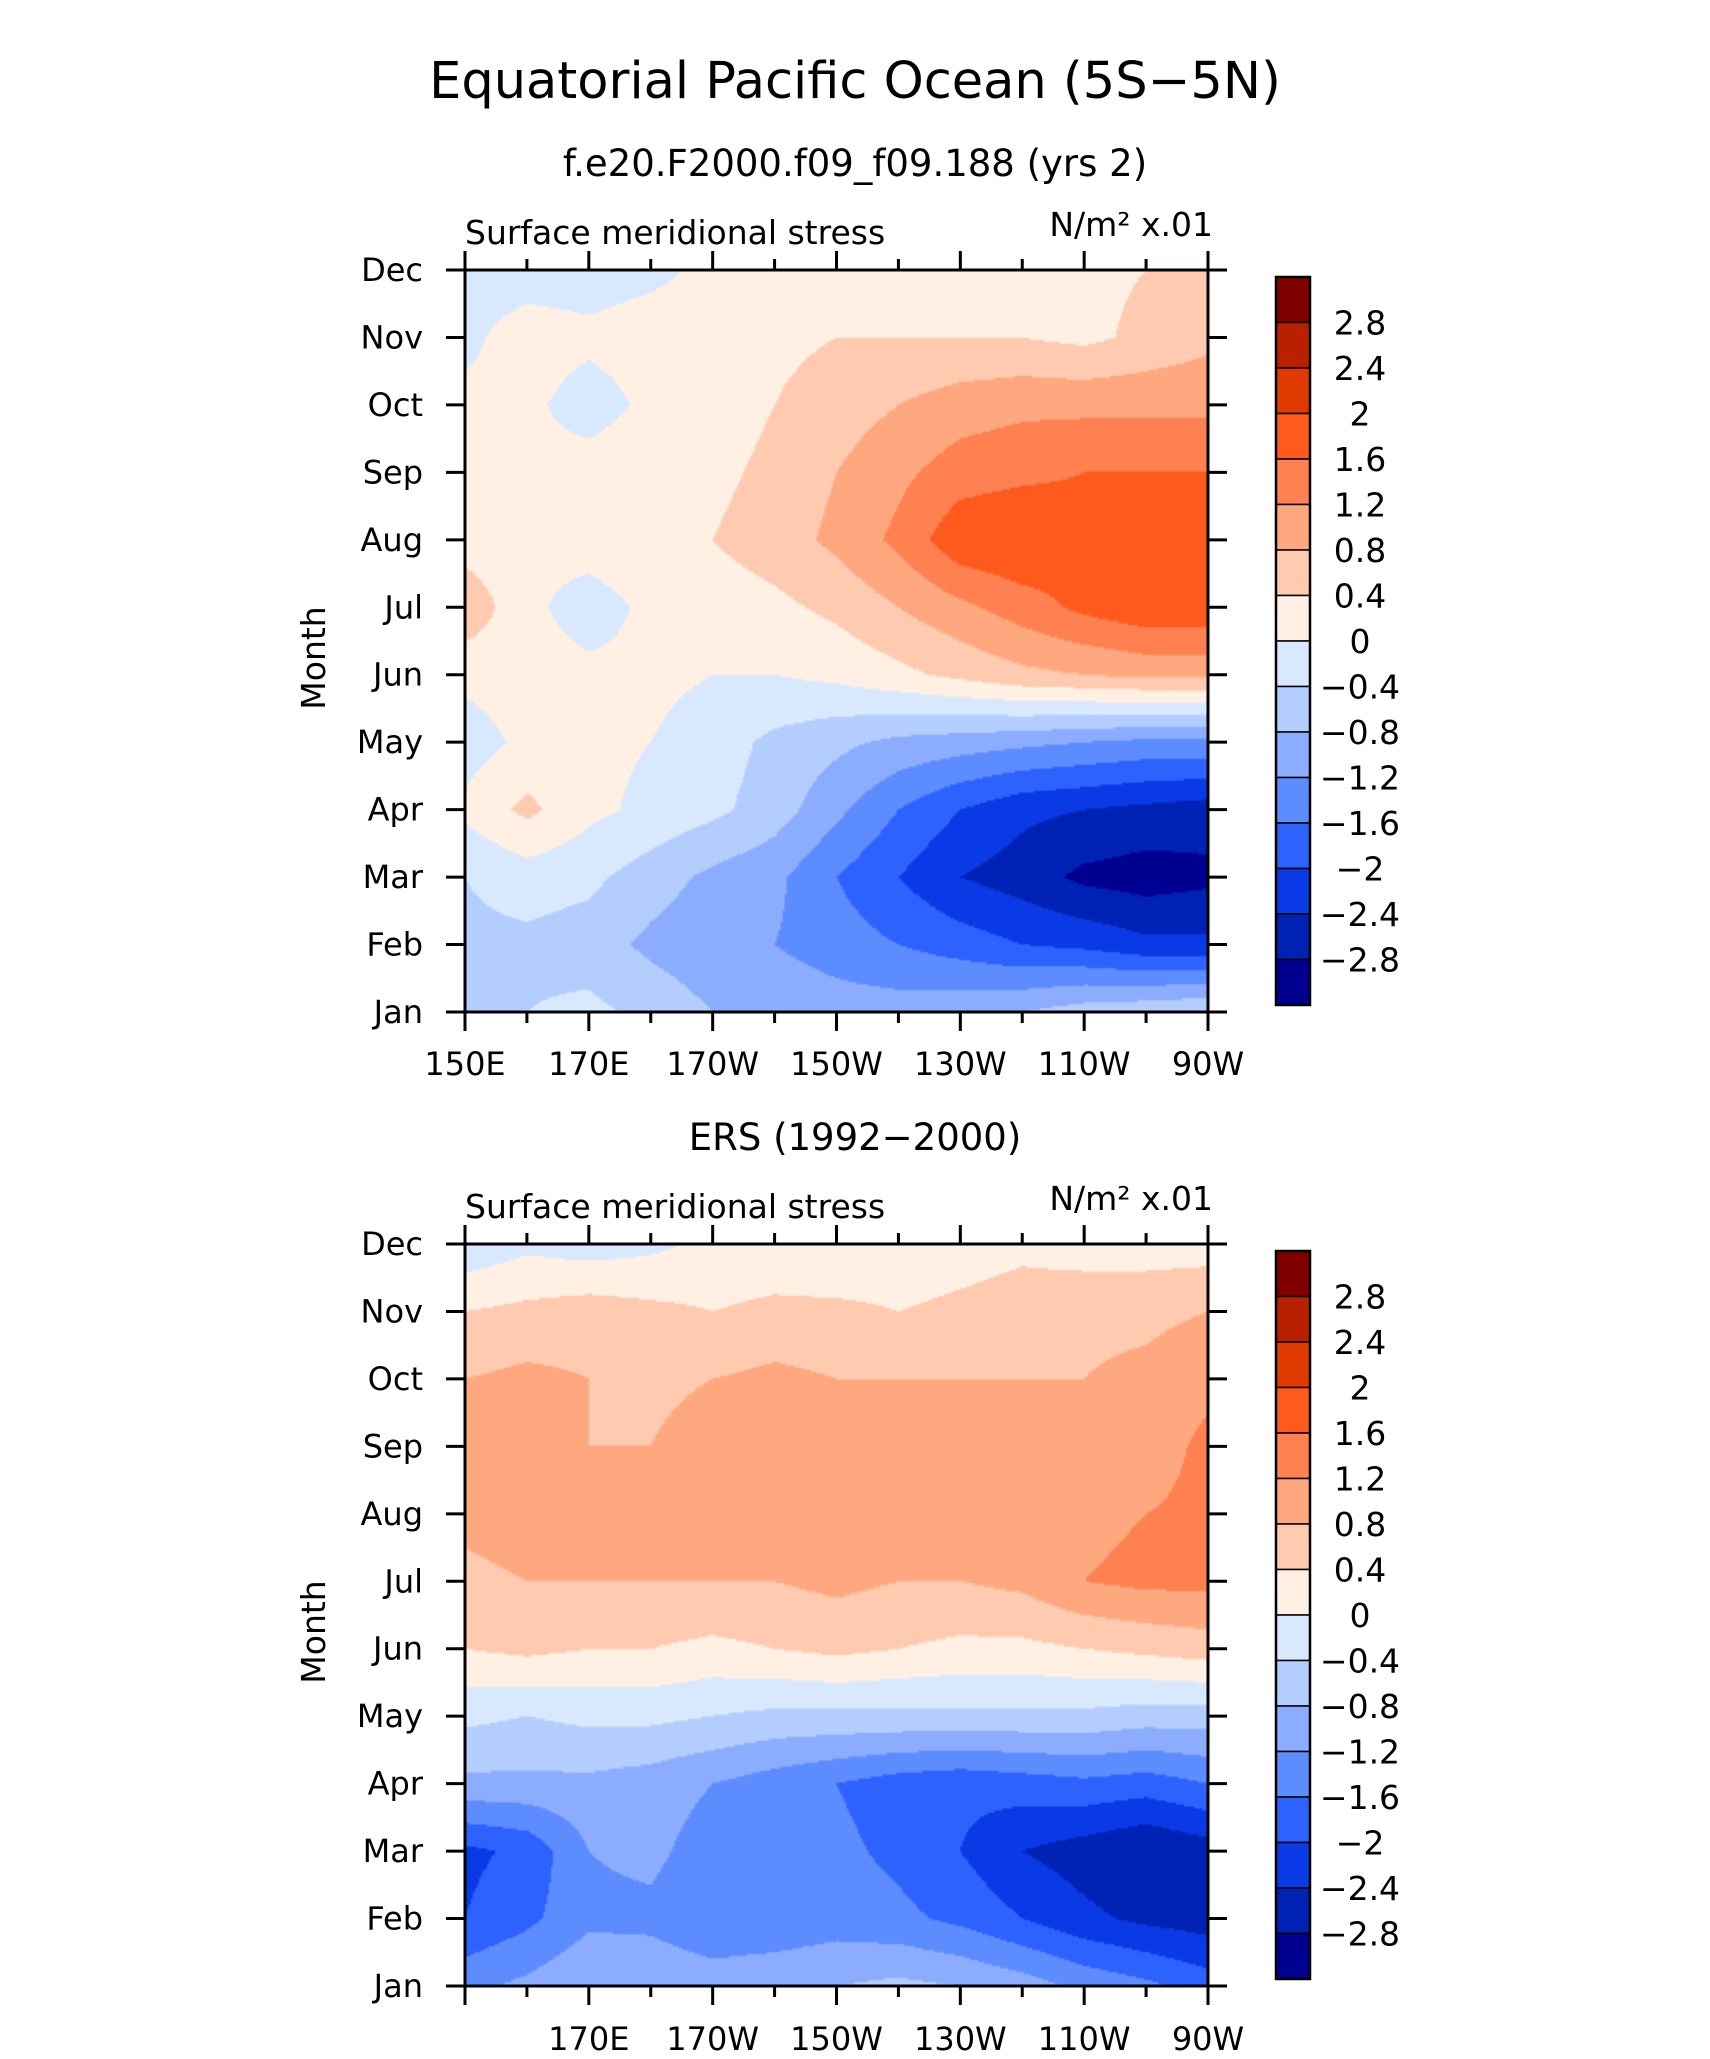  Describe the element at coordinates (855, 81) in the screenshot. I see `figure-title: Equatorial Pacific Ocean (5S−5N)` at that location.